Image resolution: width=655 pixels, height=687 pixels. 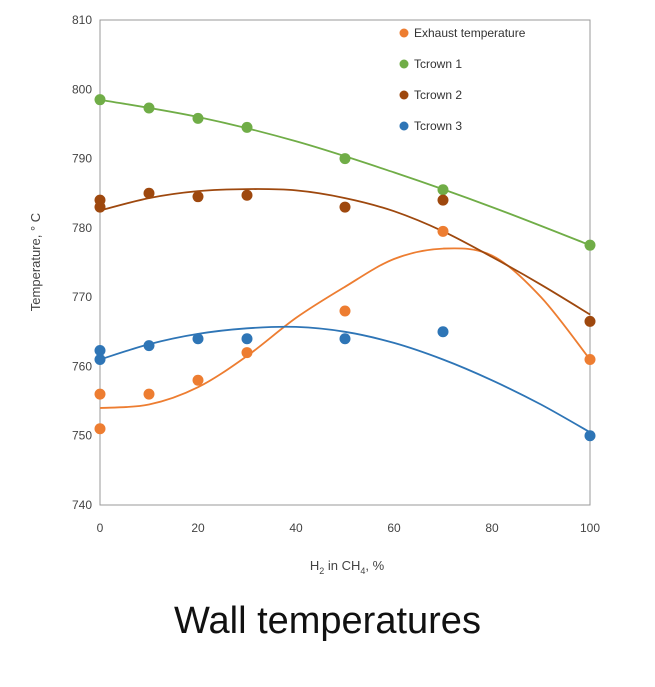 I want to click on y-tick-label: 800, so click(x=82, y=89).